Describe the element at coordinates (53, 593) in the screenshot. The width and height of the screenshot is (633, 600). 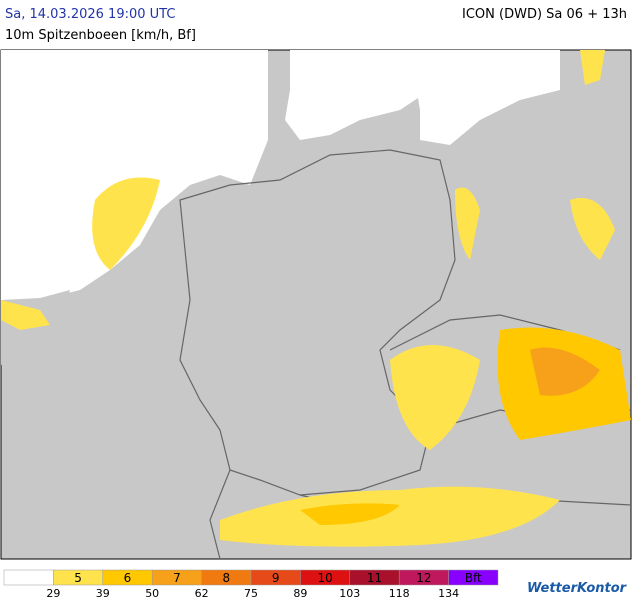
I see `threshold-label: 29` at that location.